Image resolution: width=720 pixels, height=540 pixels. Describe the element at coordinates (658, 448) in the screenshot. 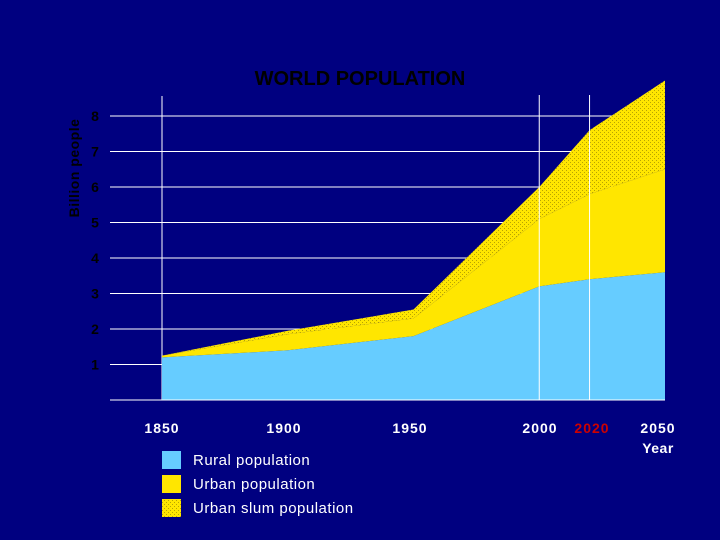

I see `x-axis-unit-label: Year` at that location.